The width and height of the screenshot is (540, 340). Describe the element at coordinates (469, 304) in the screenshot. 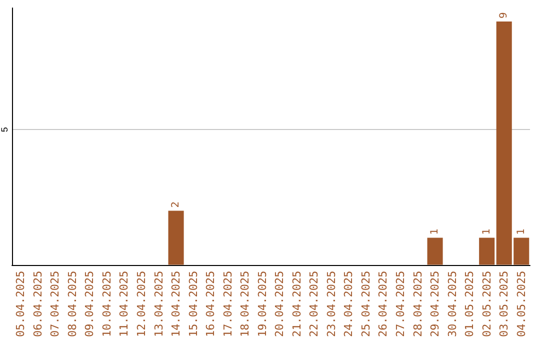

I see `x-tick-label: 01.05.2025` at that location.